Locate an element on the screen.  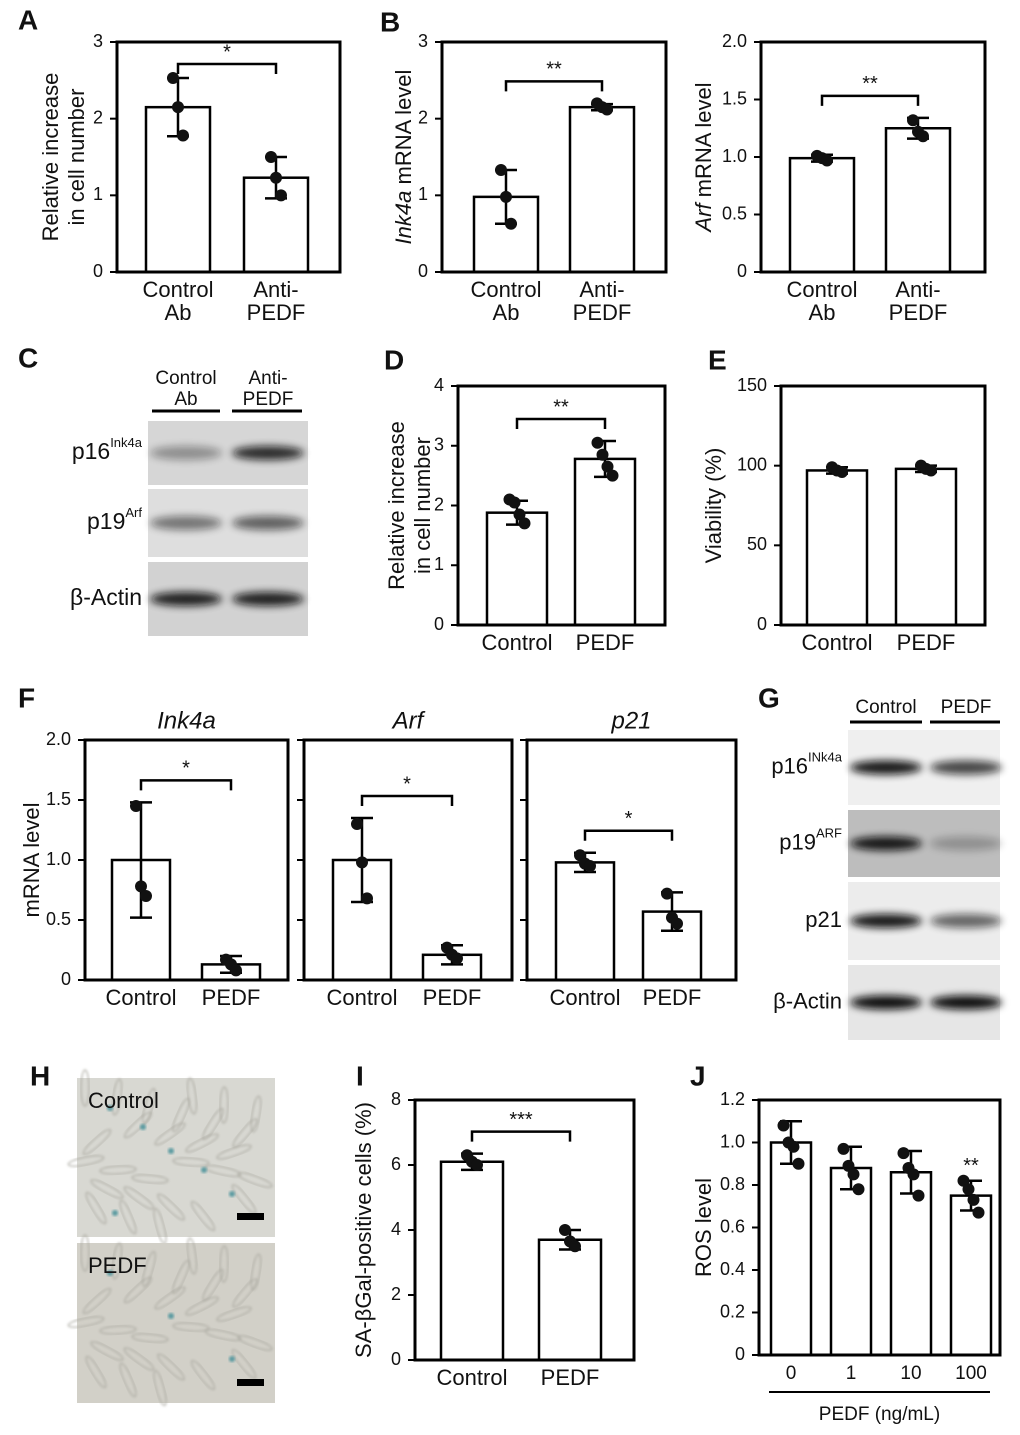
y-tick-label: 1 is located at coordinates (423, 194).